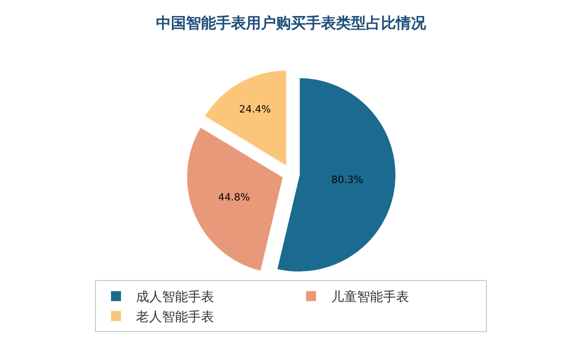  Describe the element at coordinates (175, 318) in the screenshot. I see `legend-label: 老人智能手表` at that location.